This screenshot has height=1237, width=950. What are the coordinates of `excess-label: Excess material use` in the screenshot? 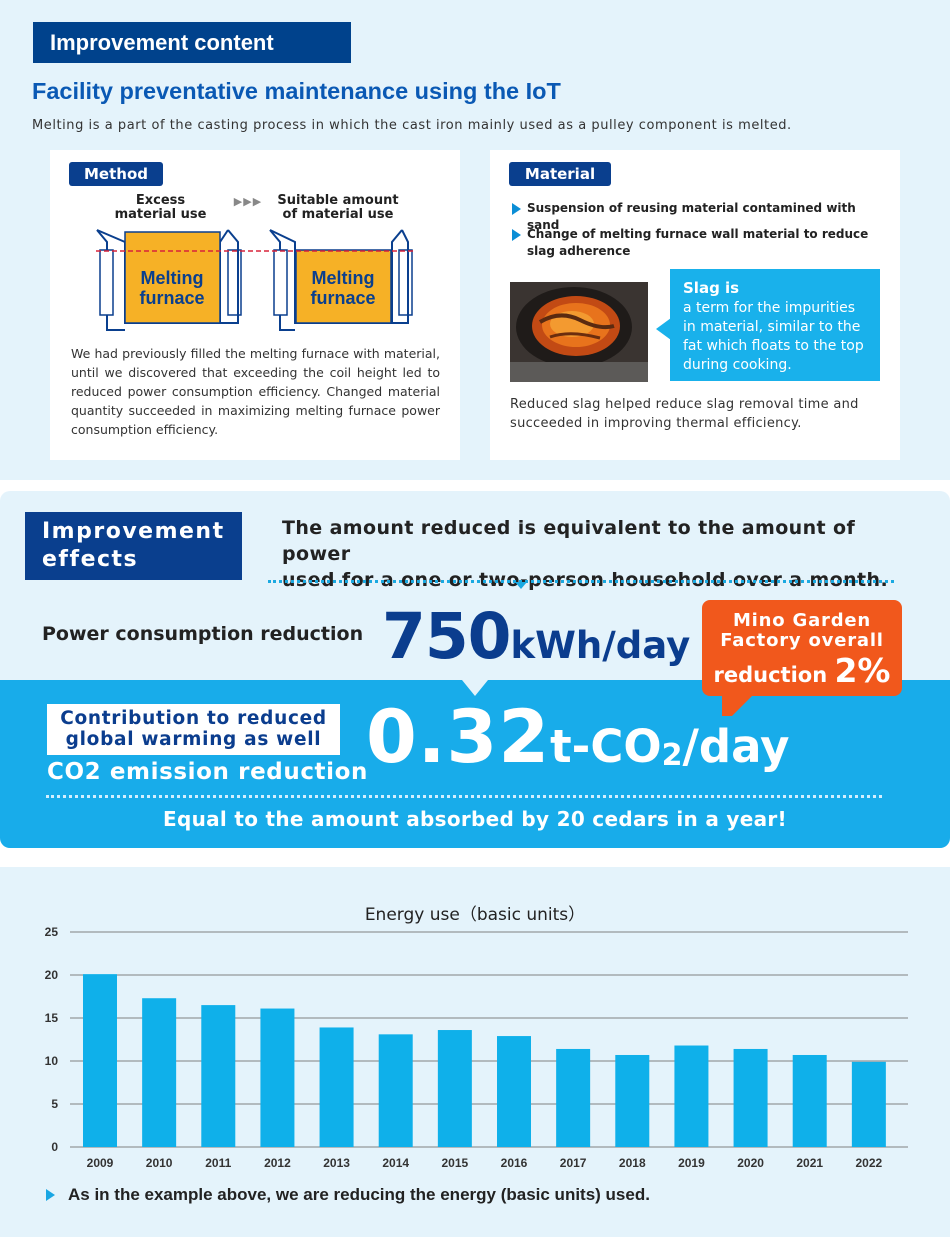 It's located at (160, 208).